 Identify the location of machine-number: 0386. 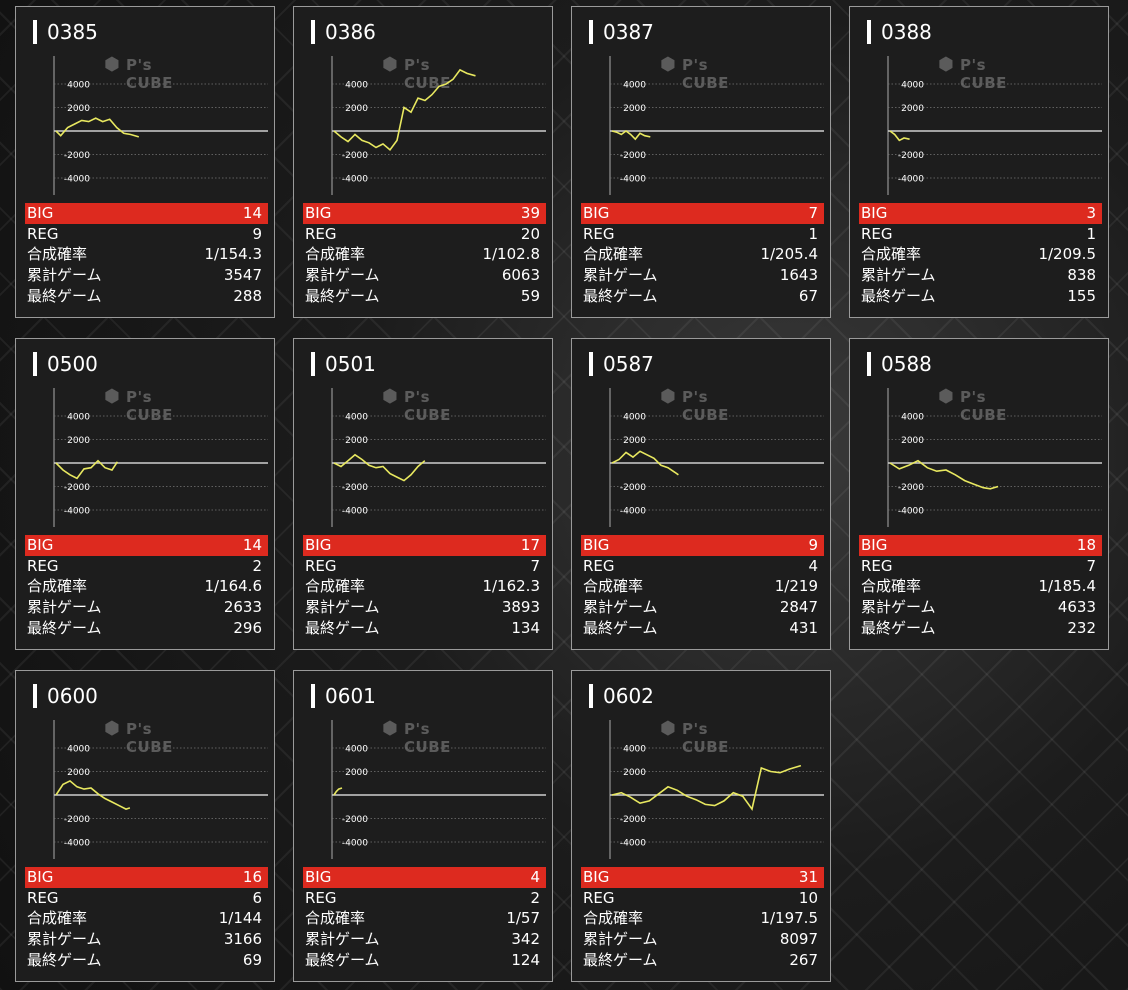
(343, 32).